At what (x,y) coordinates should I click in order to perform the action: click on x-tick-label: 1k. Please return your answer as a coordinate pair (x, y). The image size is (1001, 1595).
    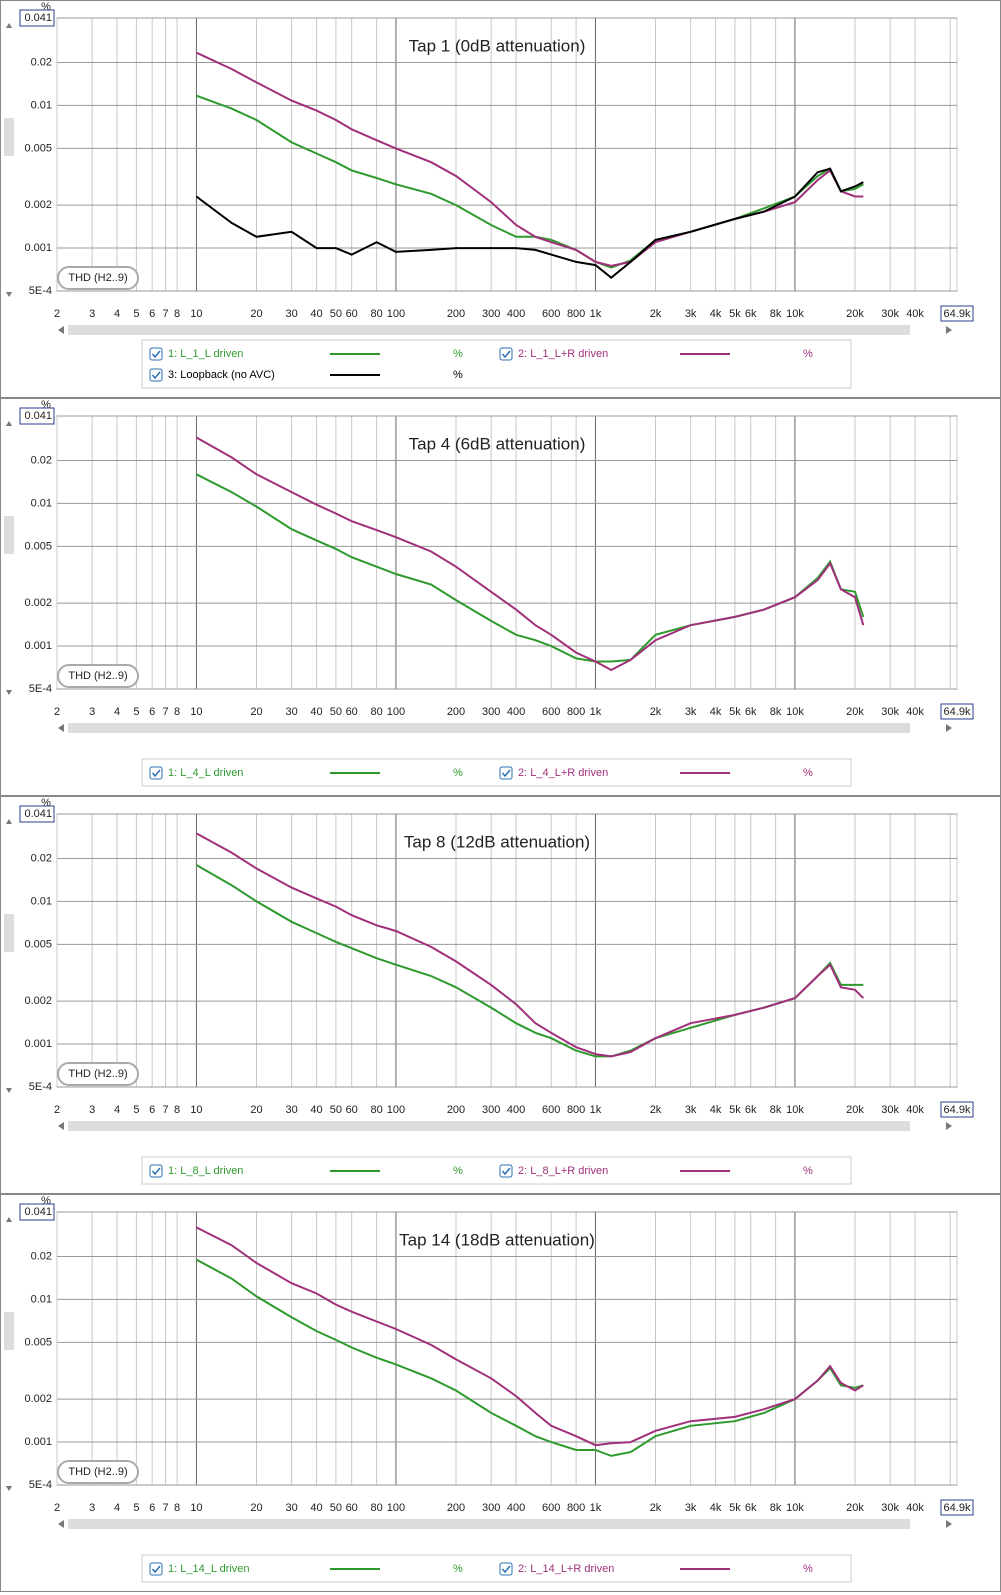
    Looking at the image, I should click on (596, 712).